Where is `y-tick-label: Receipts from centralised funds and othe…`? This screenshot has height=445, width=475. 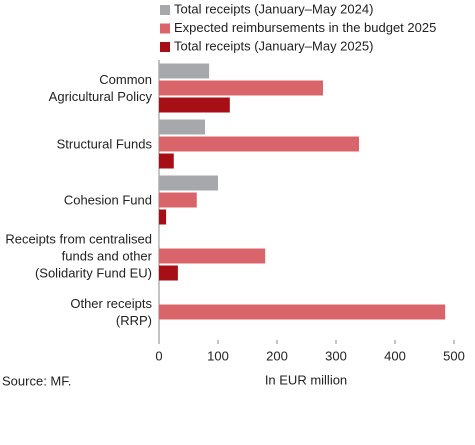
y-tick-label: Receipts from centralised funds and othe… is located at coordinates (78, 256).